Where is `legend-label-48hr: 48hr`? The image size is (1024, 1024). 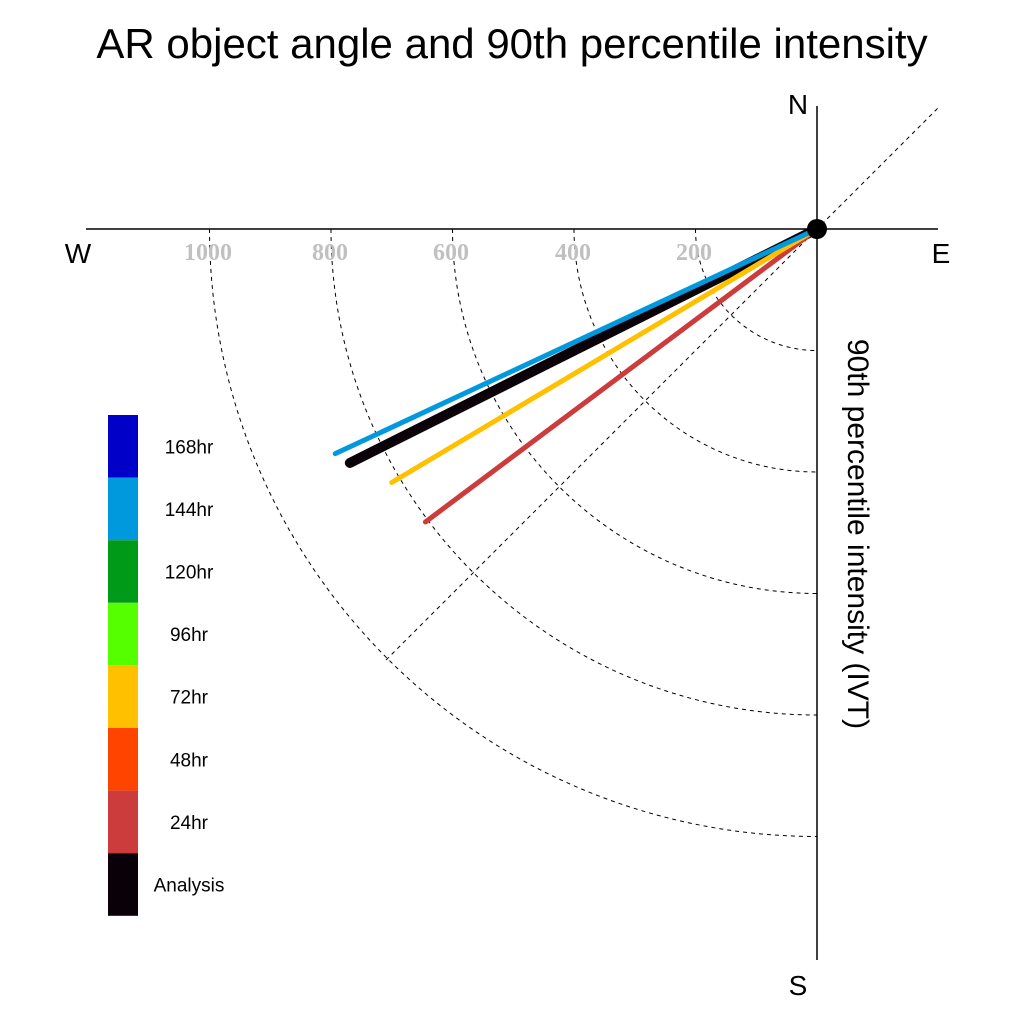
legend-label-48hr: 48hr is located at coordinates (189, 760).